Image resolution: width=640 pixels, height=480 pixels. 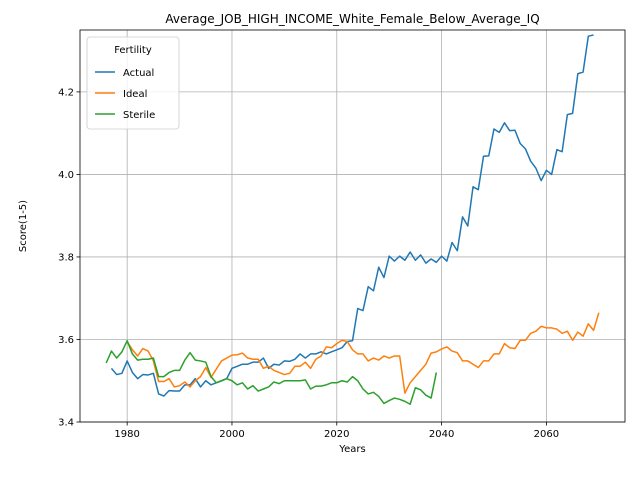 What do you see at coordinates (546, 434) in the screenshot?
I see `x-tick-label: 2060` at bounding box center [546, 434].